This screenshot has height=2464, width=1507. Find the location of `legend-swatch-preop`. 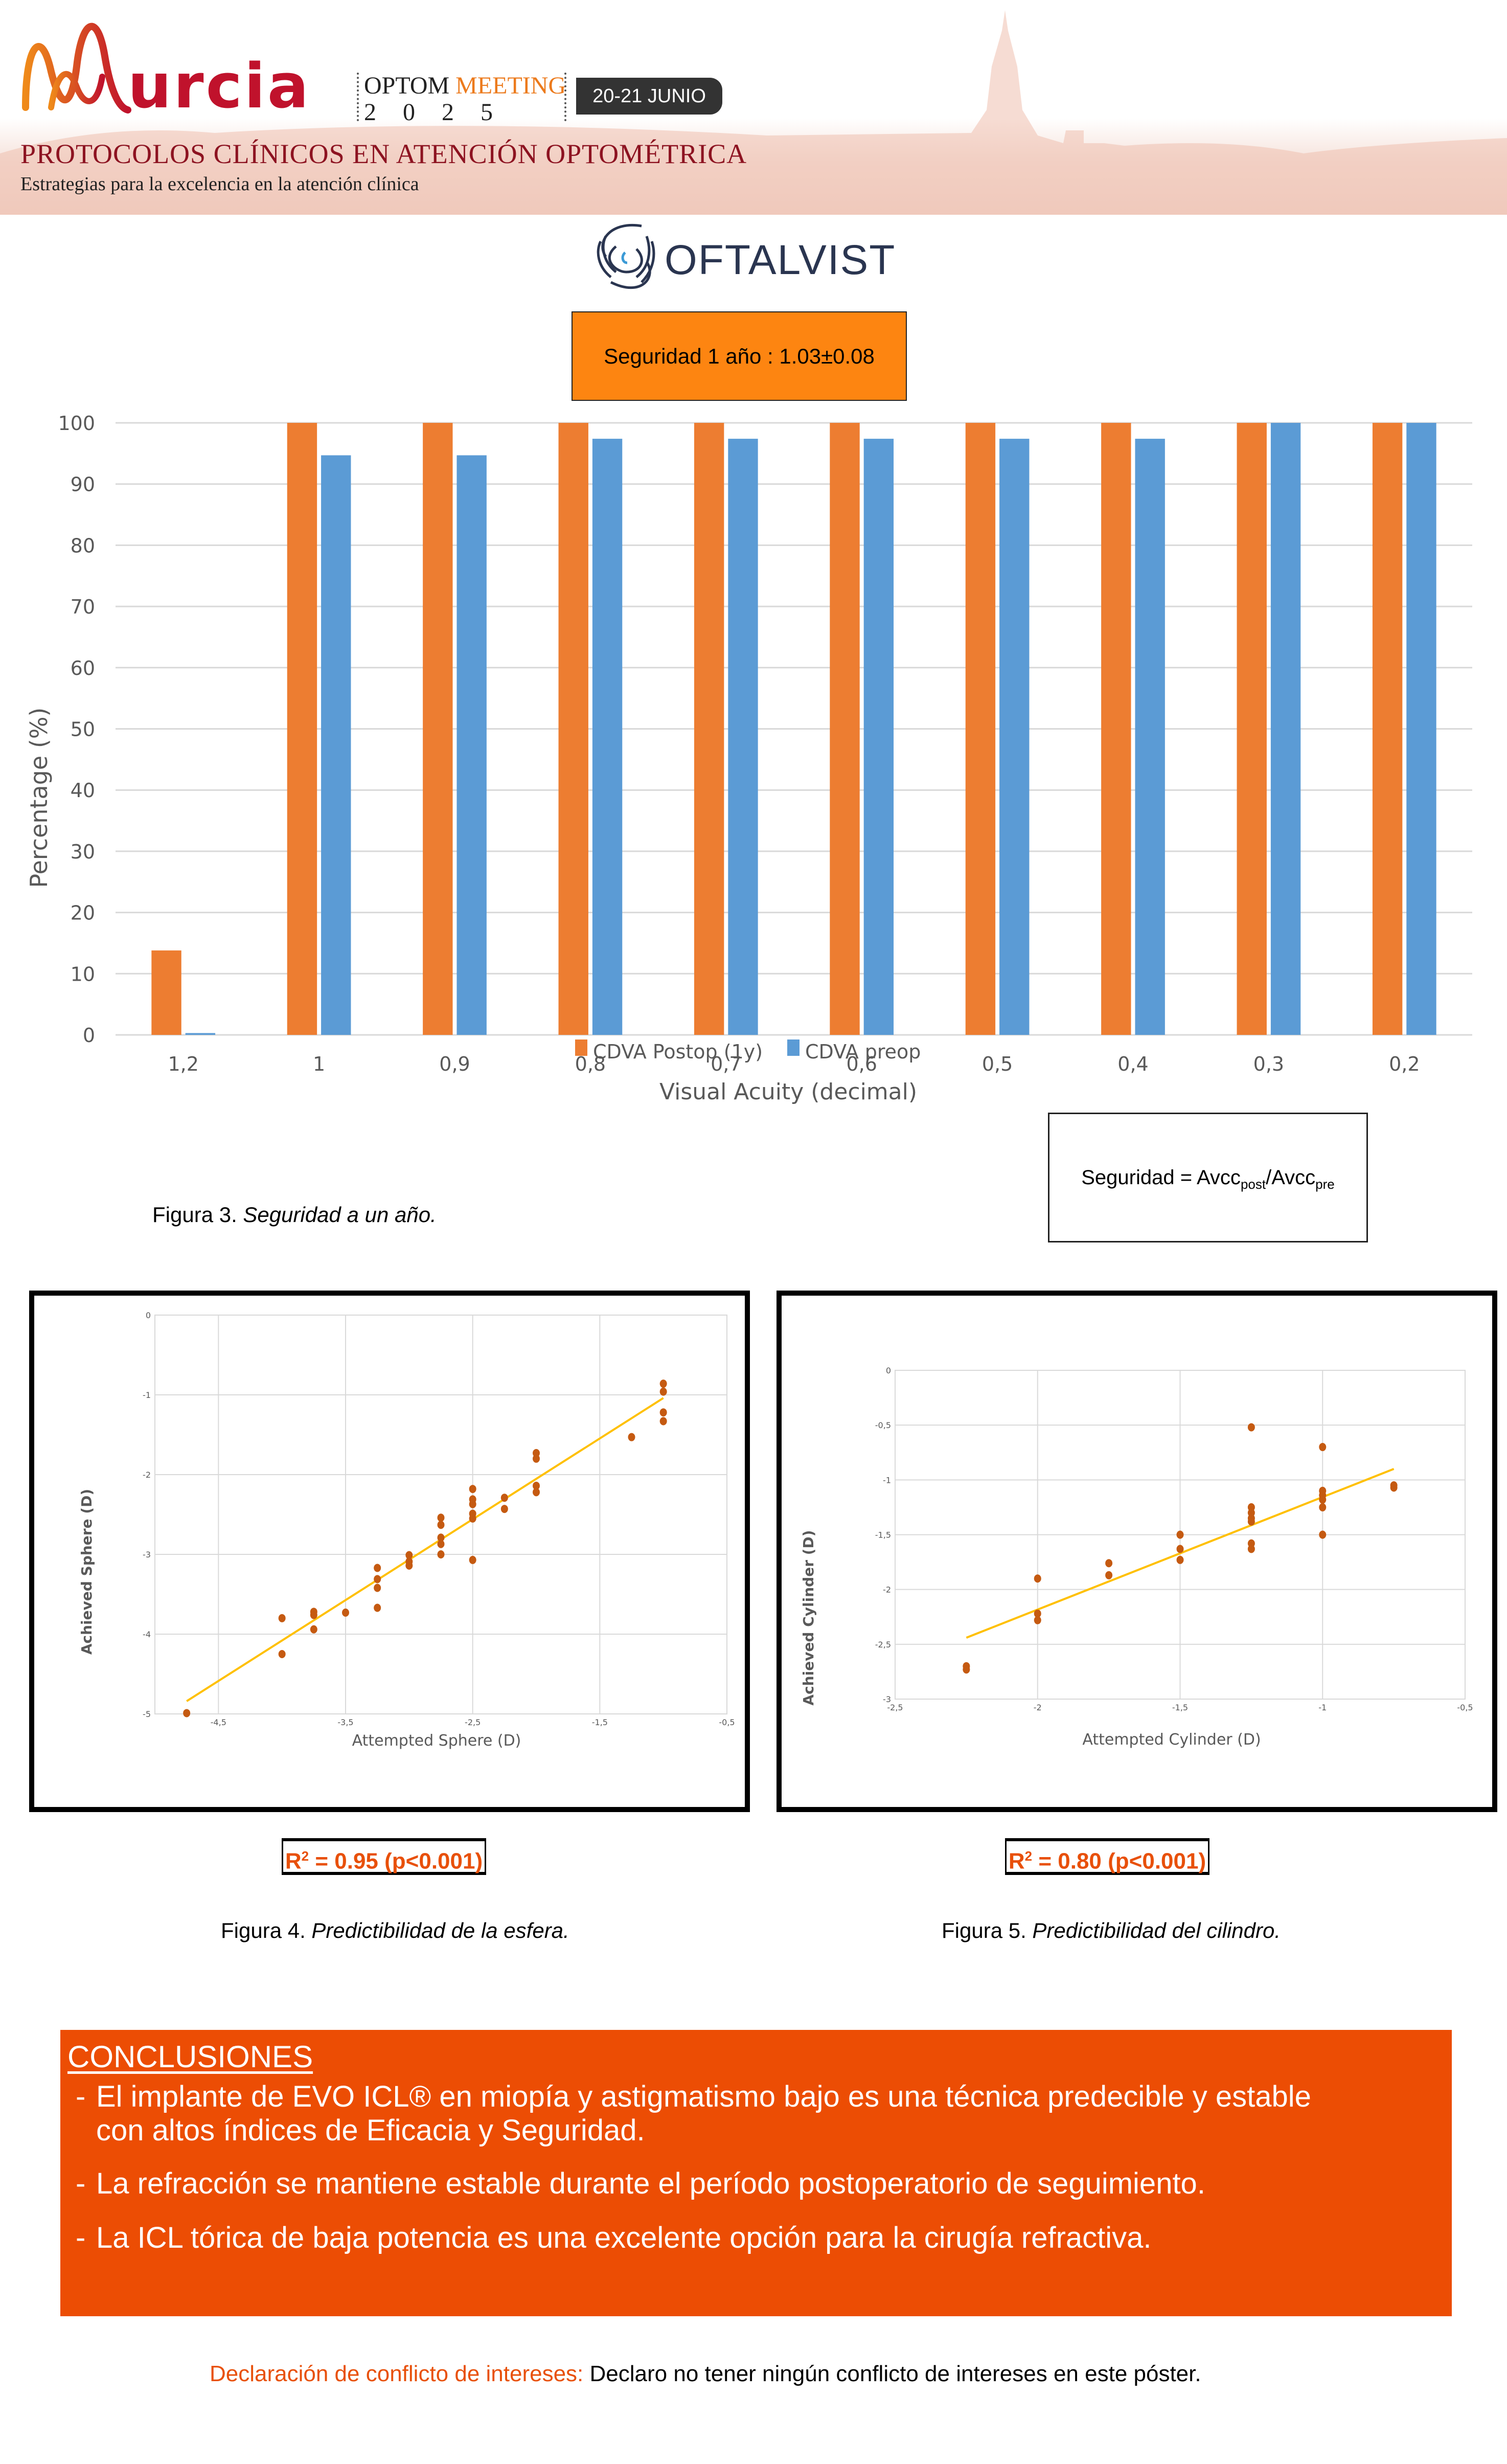

legend-swatch-preop is located at coordinates (793, 1047).